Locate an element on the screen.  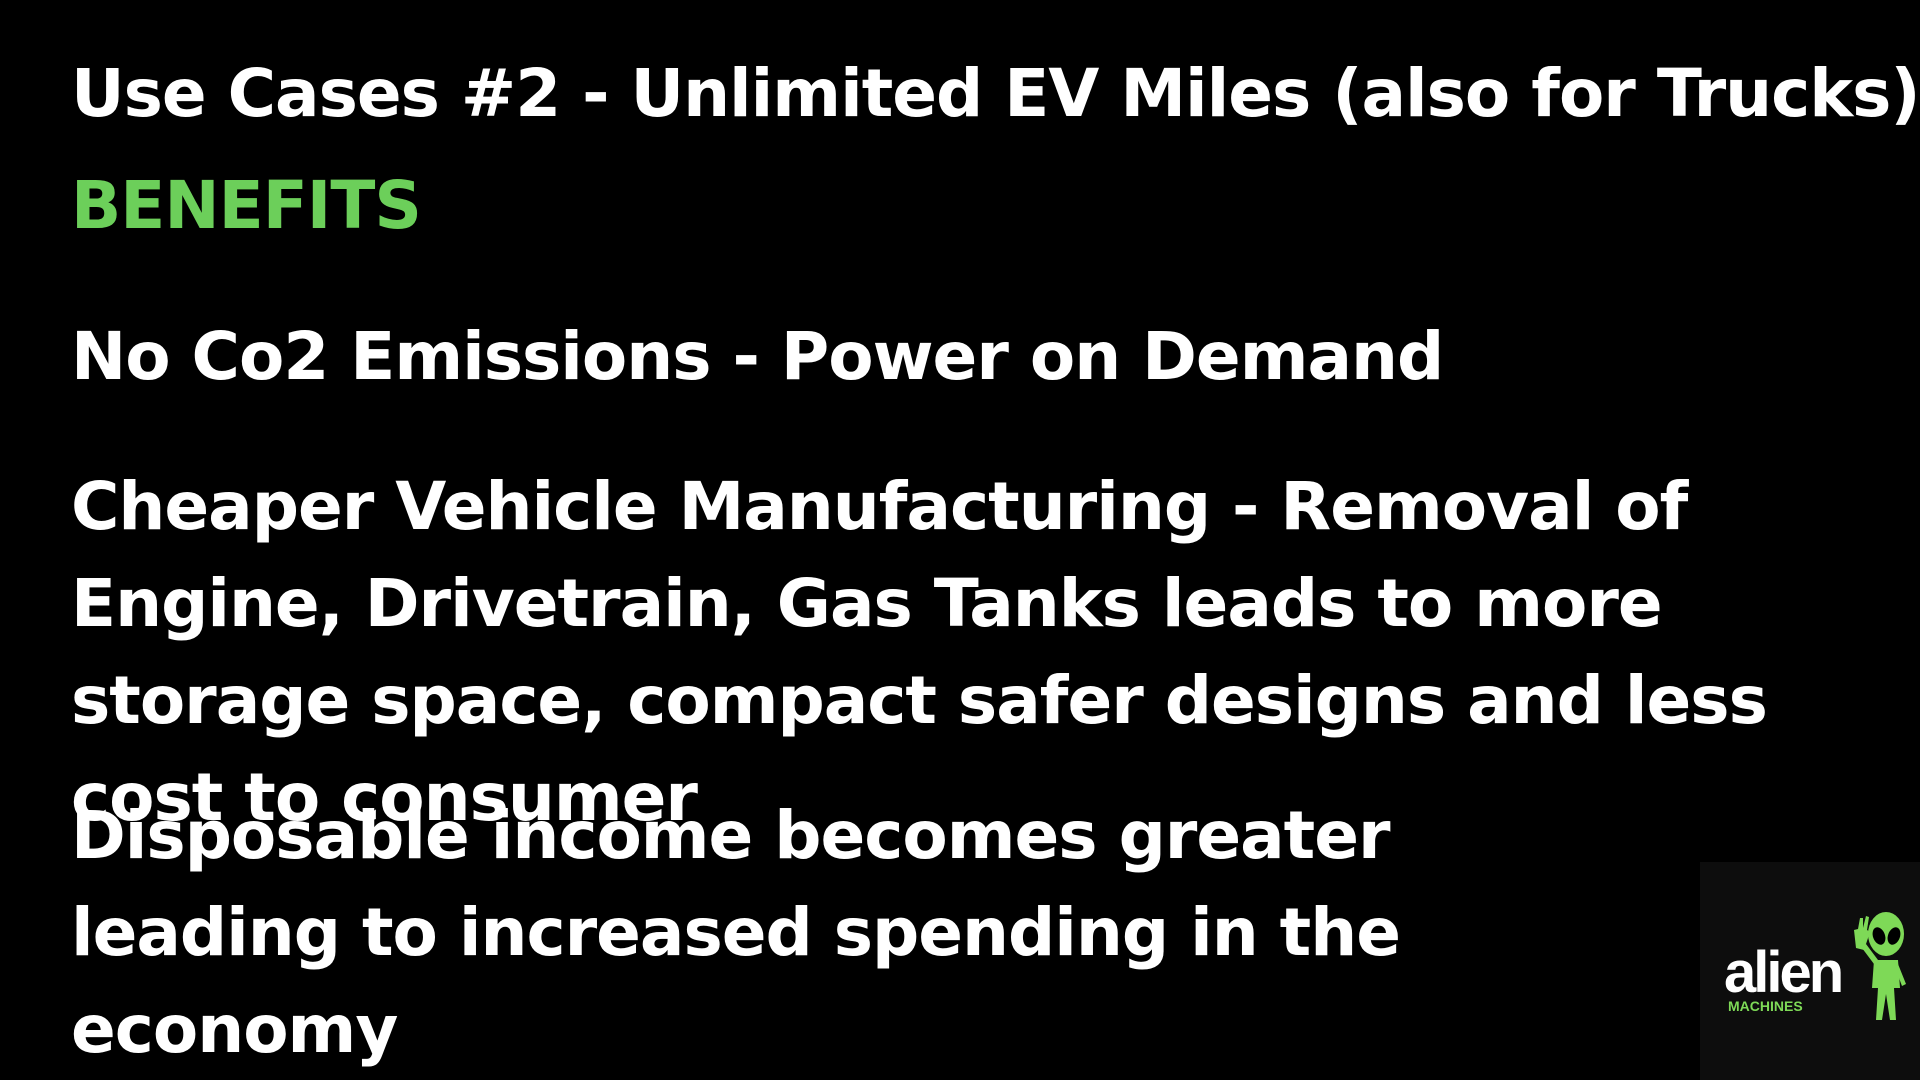
alien-waving-icon is located at coordinates (1880, 966).